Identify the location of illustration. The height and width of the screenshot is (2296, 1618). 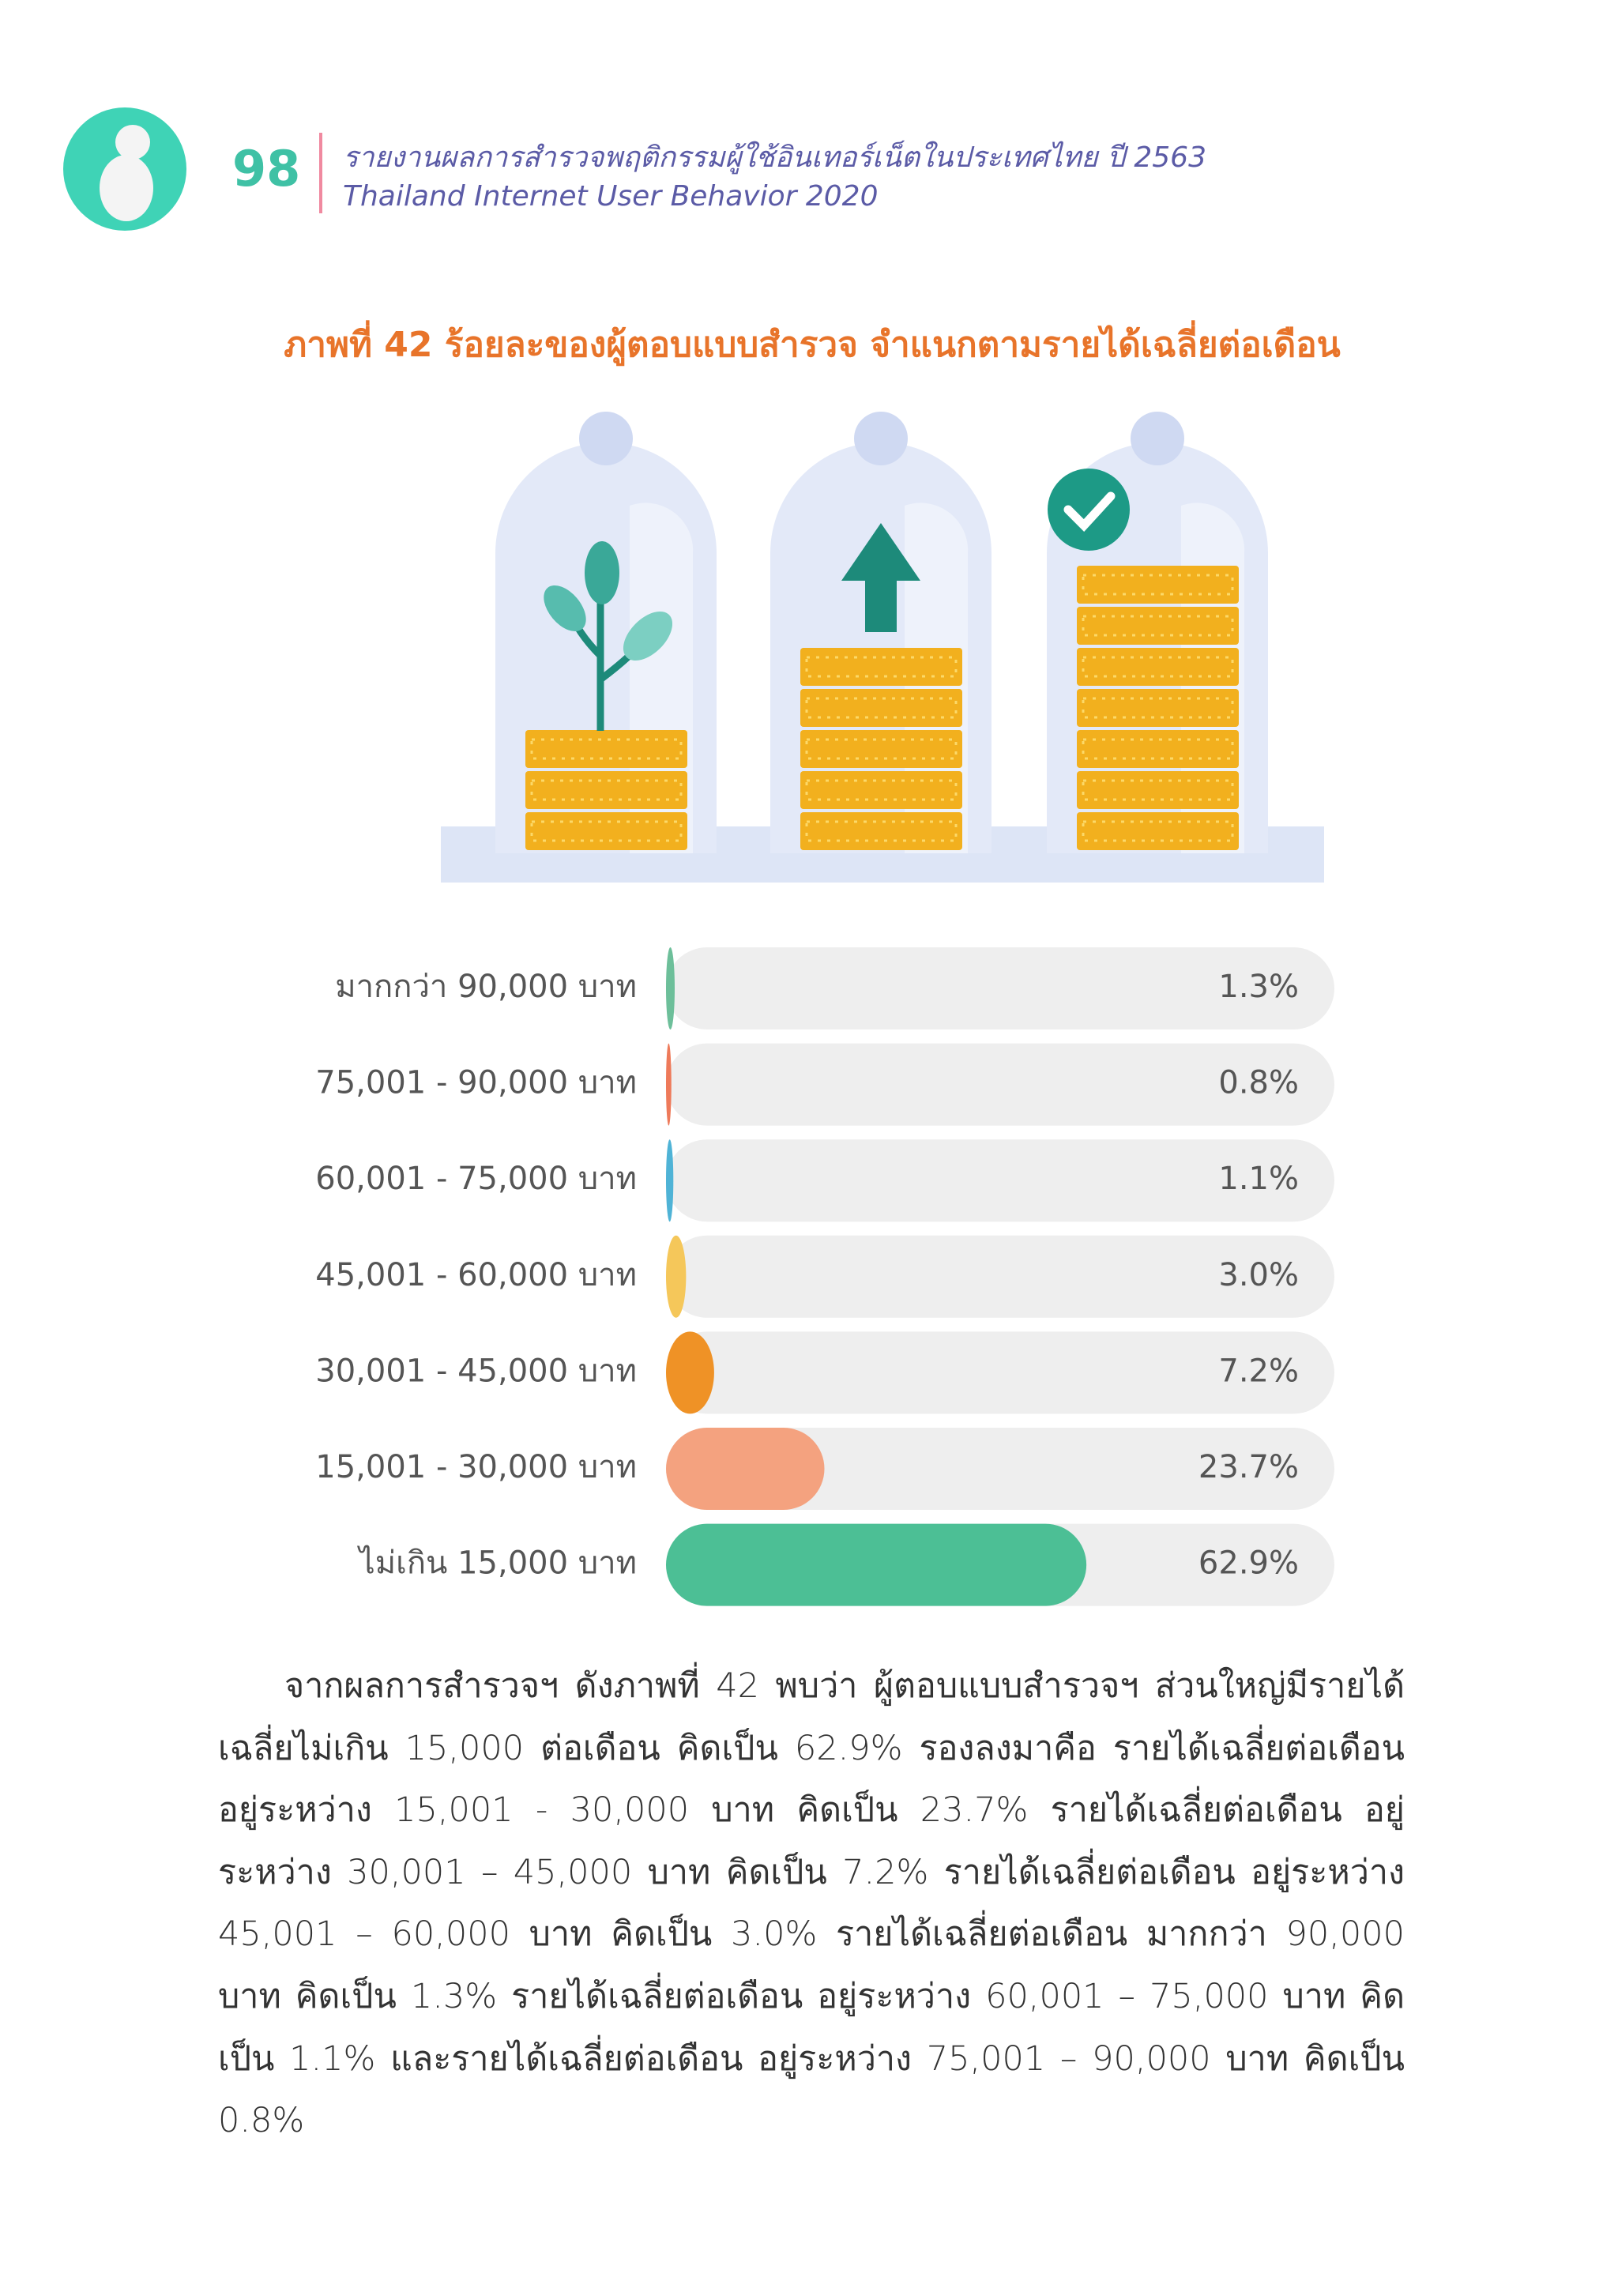
(882, 647).